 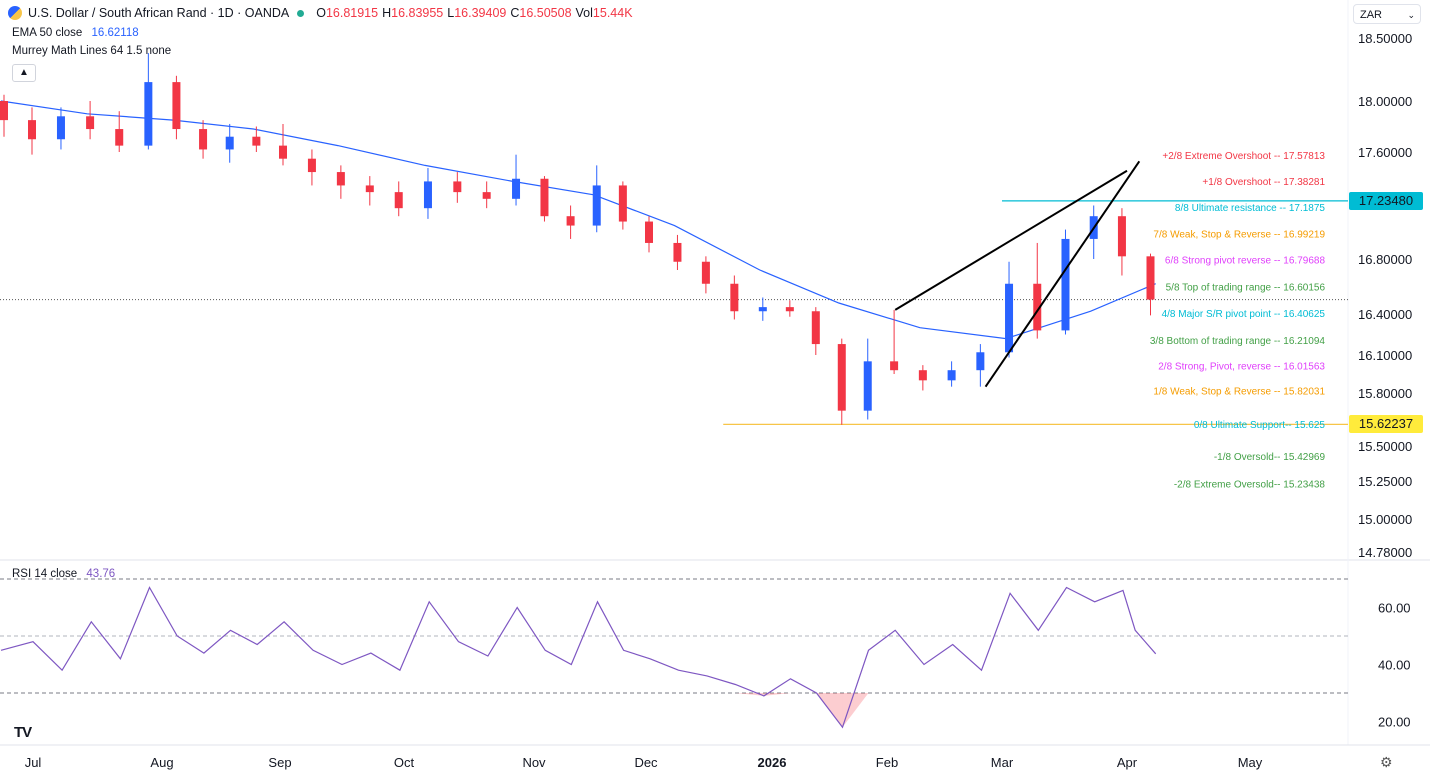 What do you see at coordinates (1239, 234) in the screenshot?
I see `murrey-level-label: 7/8 Weak, Stop & Reverse -- 16.99219` at bounding box center [1239, 234].